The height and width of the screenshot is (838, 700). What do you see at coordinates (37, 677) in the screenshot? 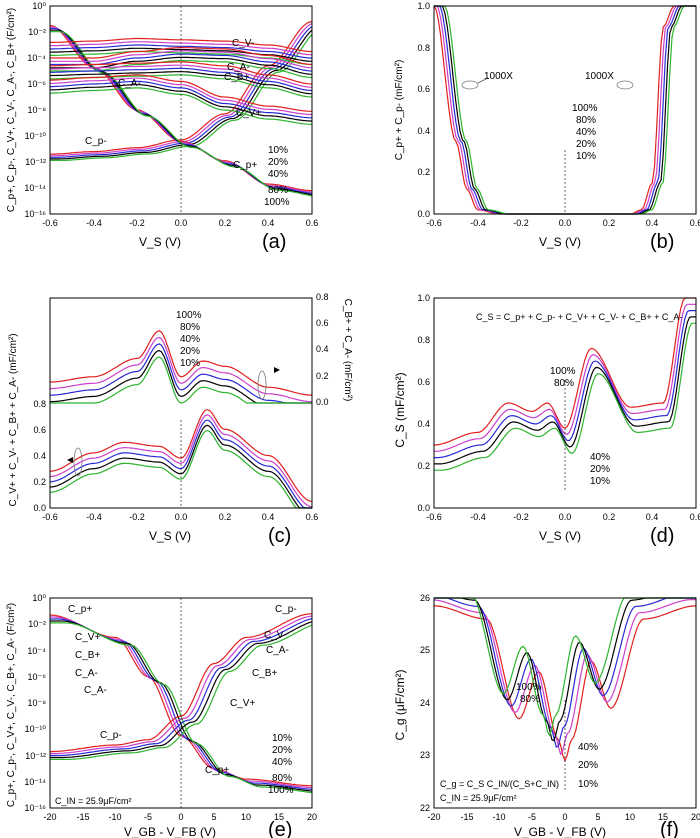
I see `tick-label: 10⁻⁶` at bounding box center [37, 677].